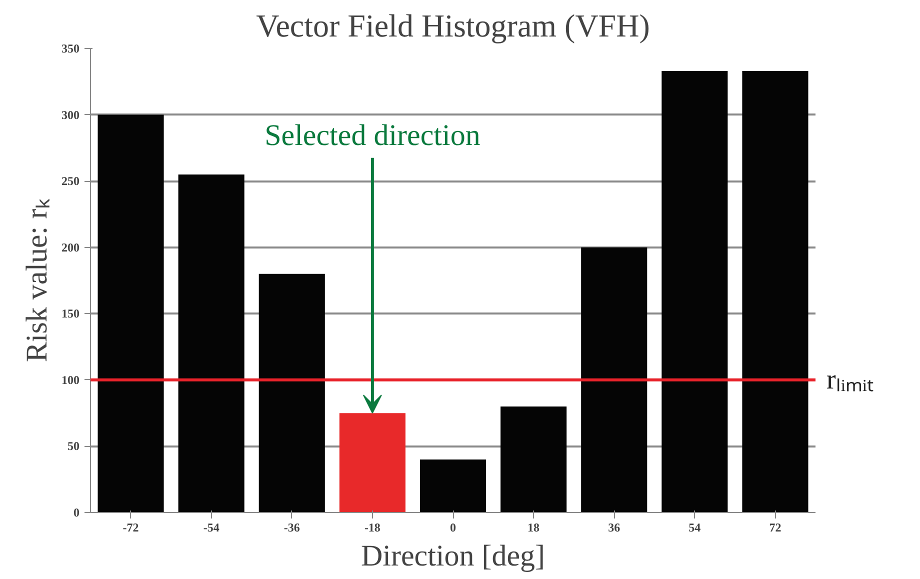  What do you see at coordinates (453, 556) in the screenshot?
I see `x-axis-title: Direction [deg]` at bounding box center [453, 556].